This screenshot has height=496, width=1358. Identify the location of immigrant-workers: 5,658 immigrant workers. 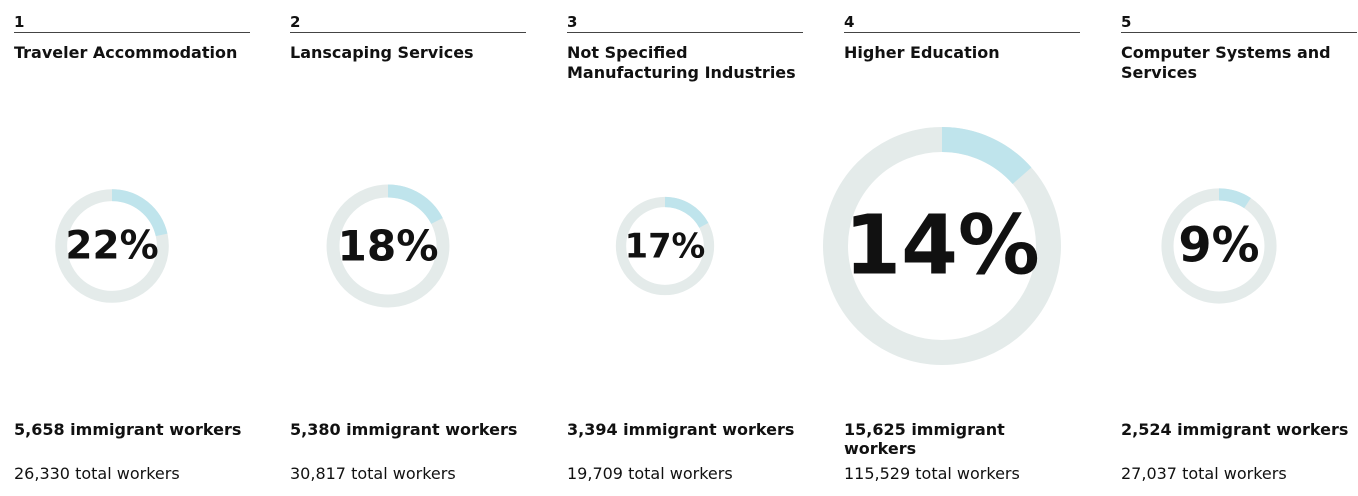
(132, 429).